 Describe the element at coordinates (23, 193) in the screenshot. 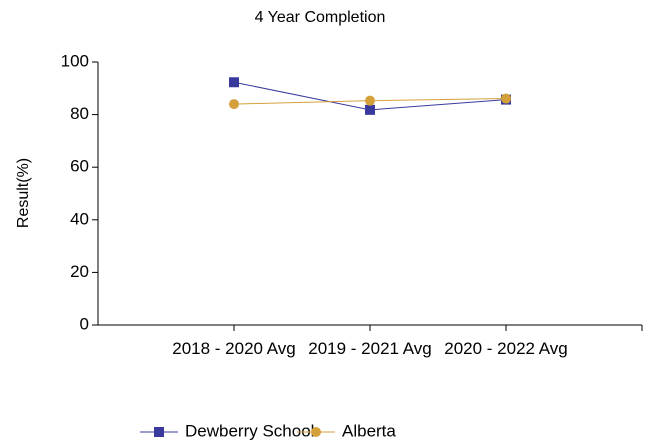

I see `y-axis-label: Result(%)` at that location.